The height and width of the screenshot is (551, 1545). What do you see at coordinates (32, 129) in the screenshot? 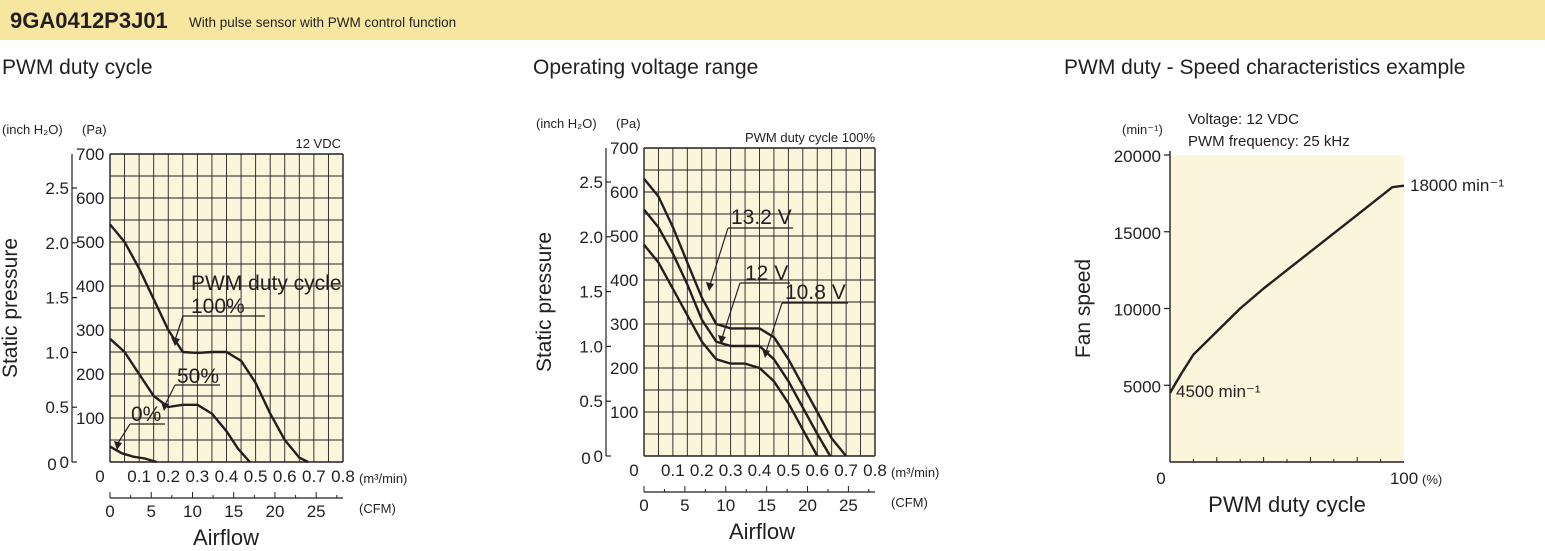
I see `chart1-y-unit-secondary: (inch H₂O)` at bounding box center [32, 129].